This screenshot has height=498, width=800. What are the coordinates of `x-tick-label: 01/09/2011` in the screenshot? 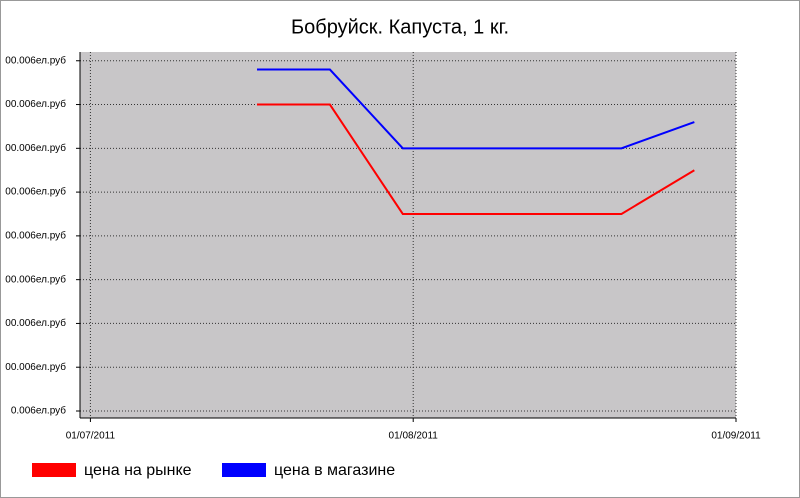 It's located at (736, 436).